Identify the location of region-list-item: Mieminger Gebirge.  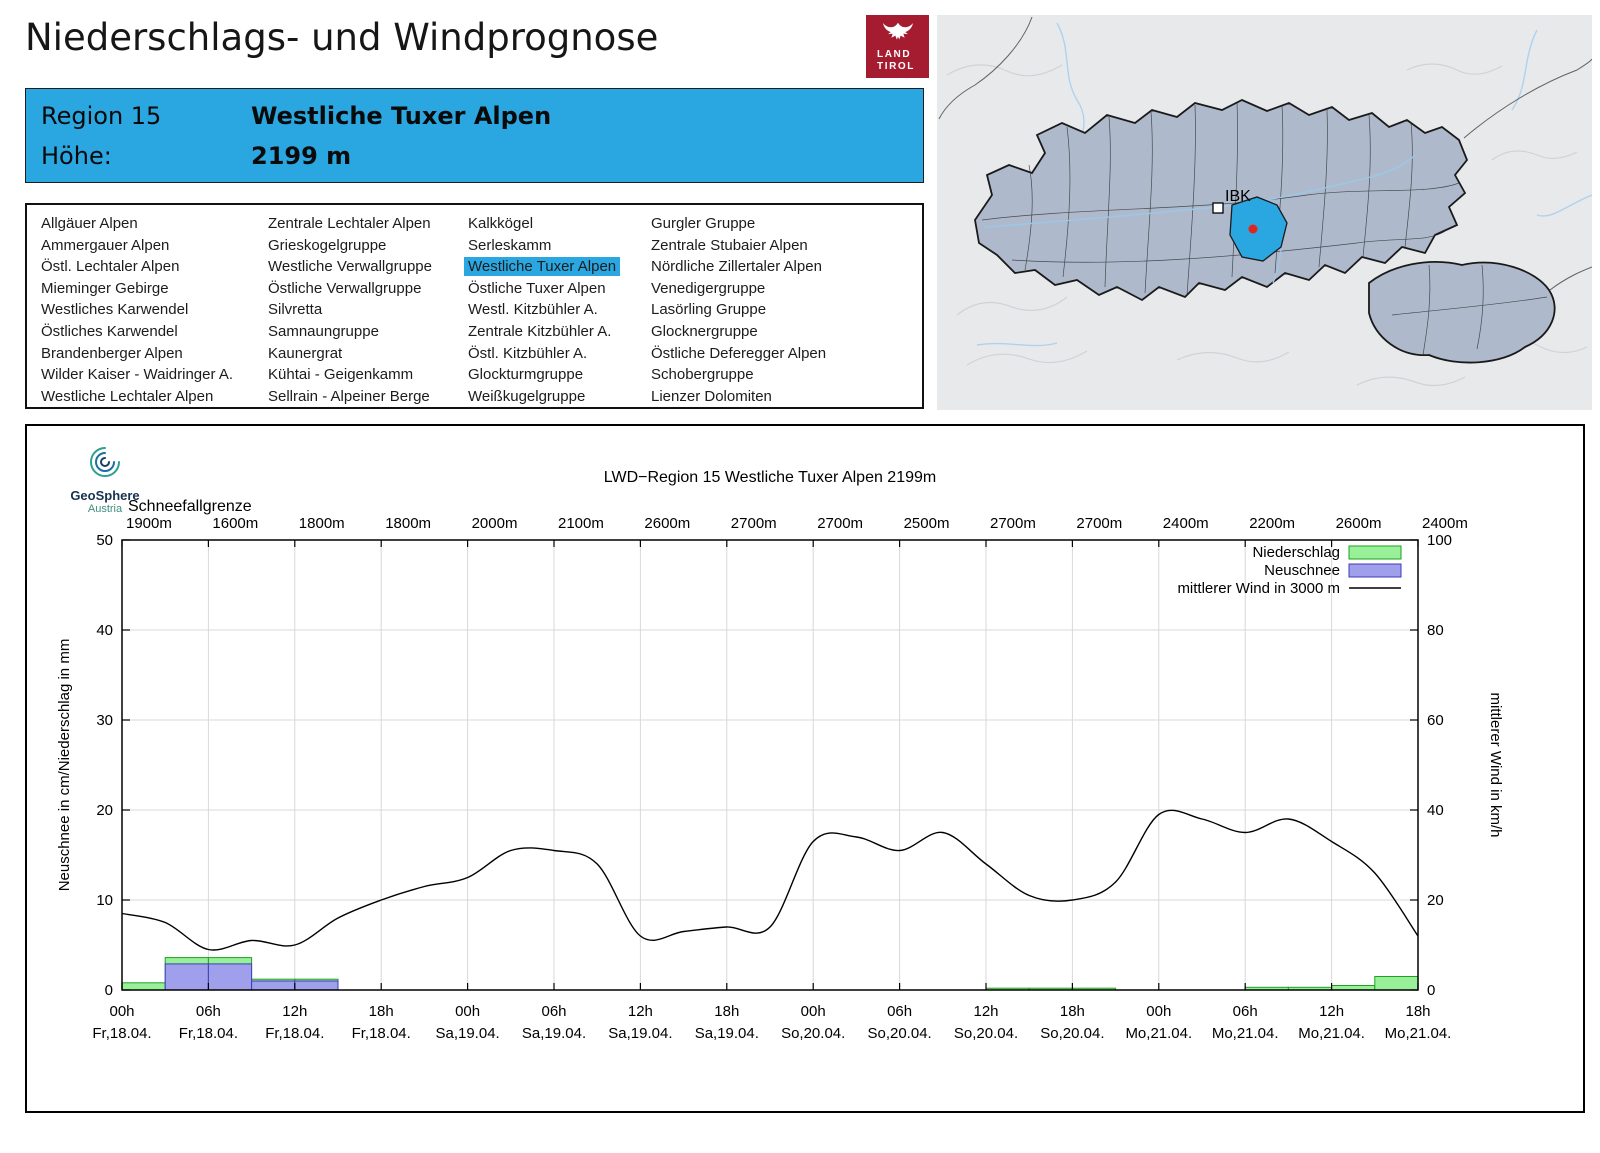
(150, 289).